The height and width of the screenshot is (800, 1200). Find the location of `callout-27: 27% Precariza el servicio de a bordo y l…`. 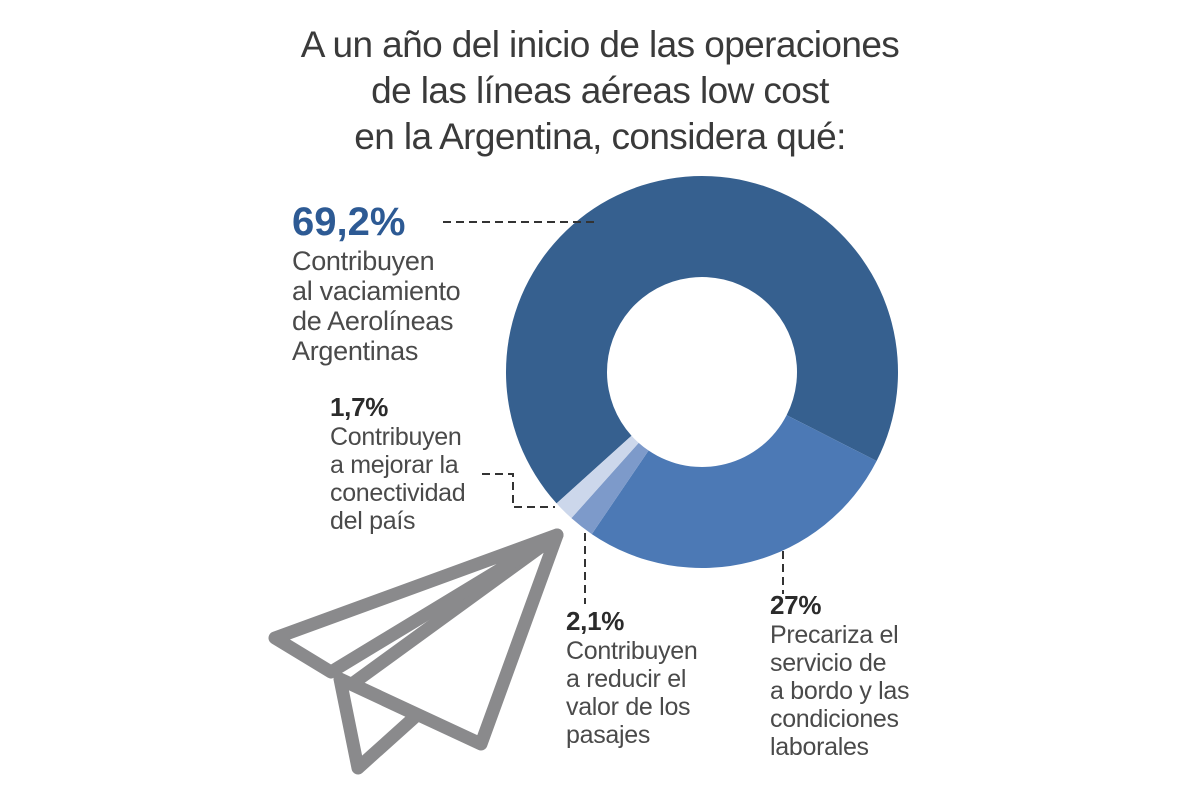

callout-27: 27% Precariza el servicio de a bordo y l… is located at coordinates (840, 675).